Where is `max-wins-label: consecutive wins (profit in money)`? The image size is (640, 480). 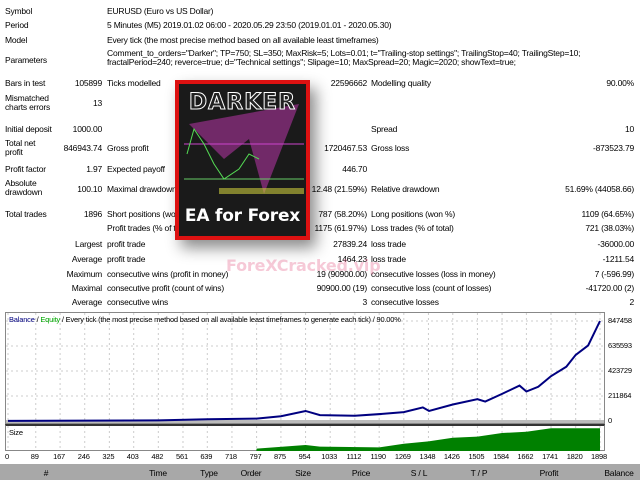
max-wins-label: consecutive wins (profit in money) is located at coordinates (168, 274).